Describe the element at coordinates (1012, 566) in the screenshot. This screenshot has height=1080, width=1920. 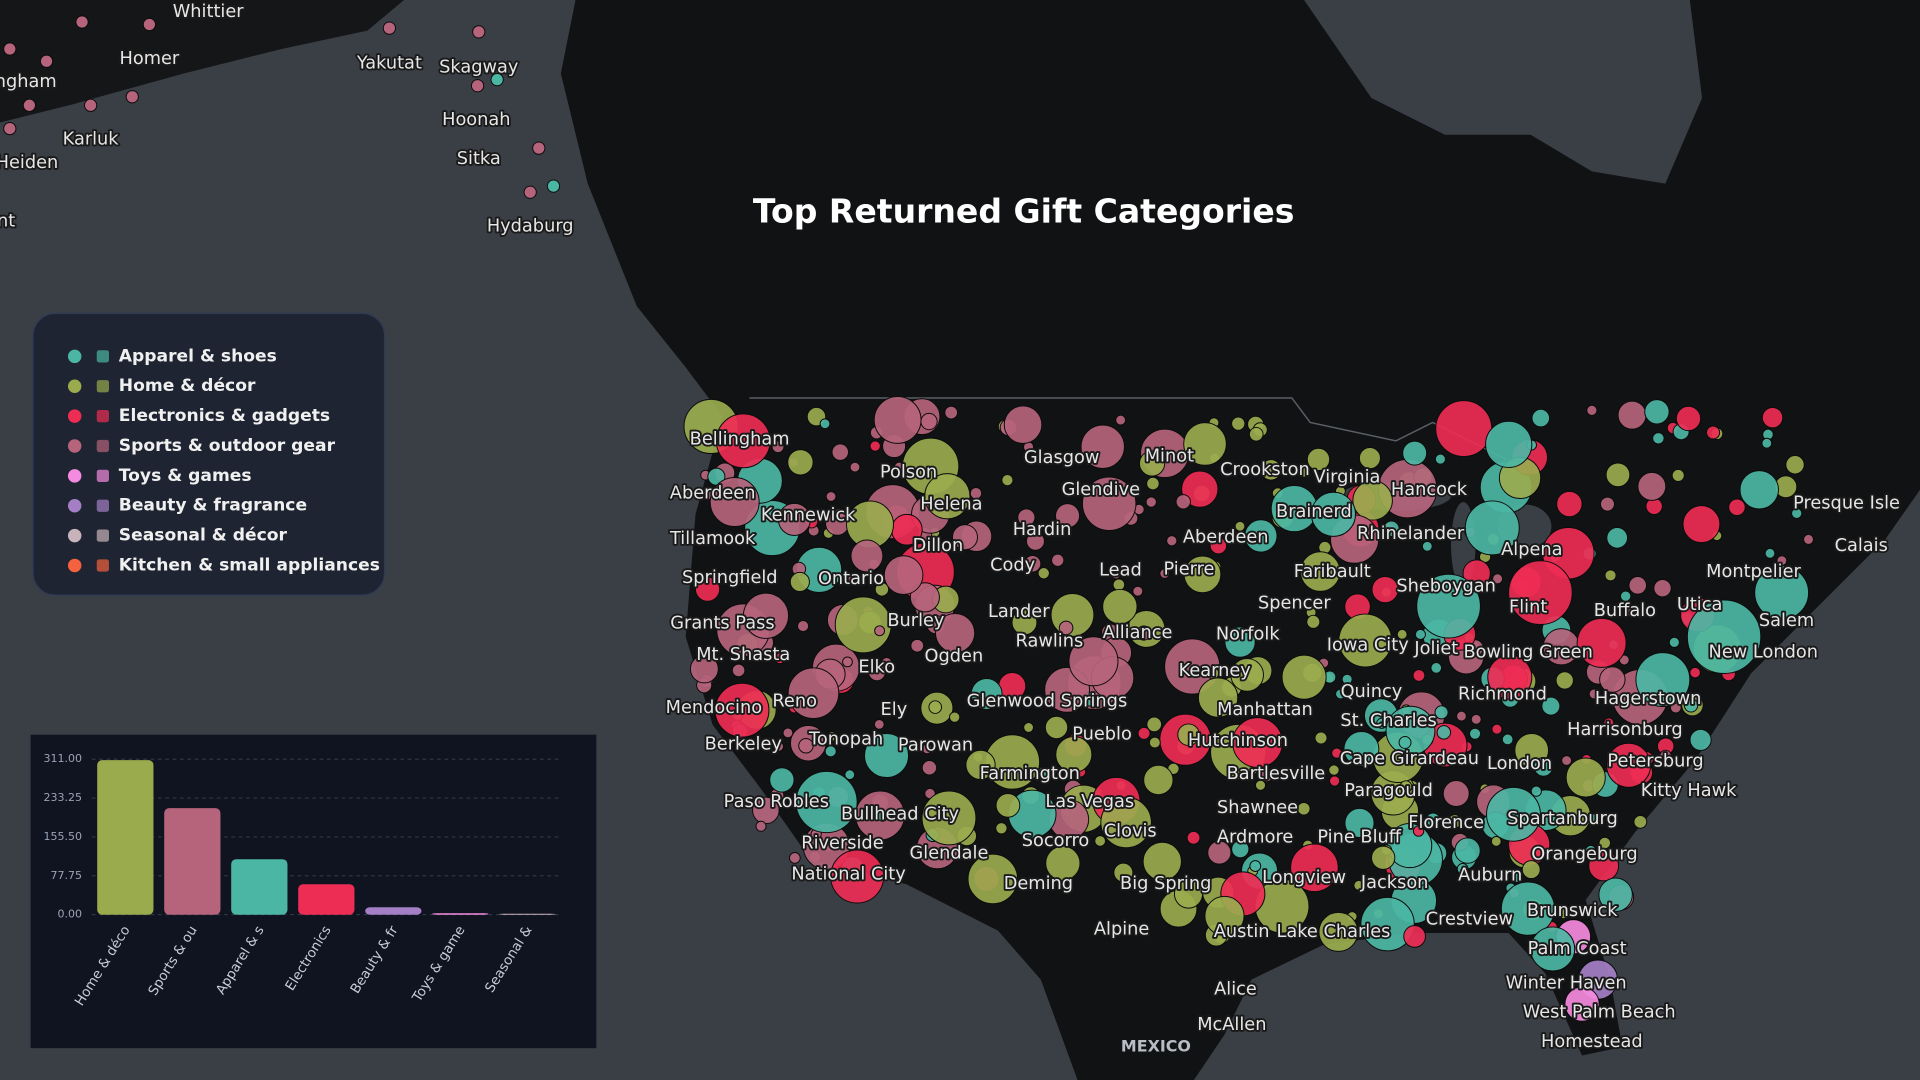
I see `city-label: Cody` at that location.